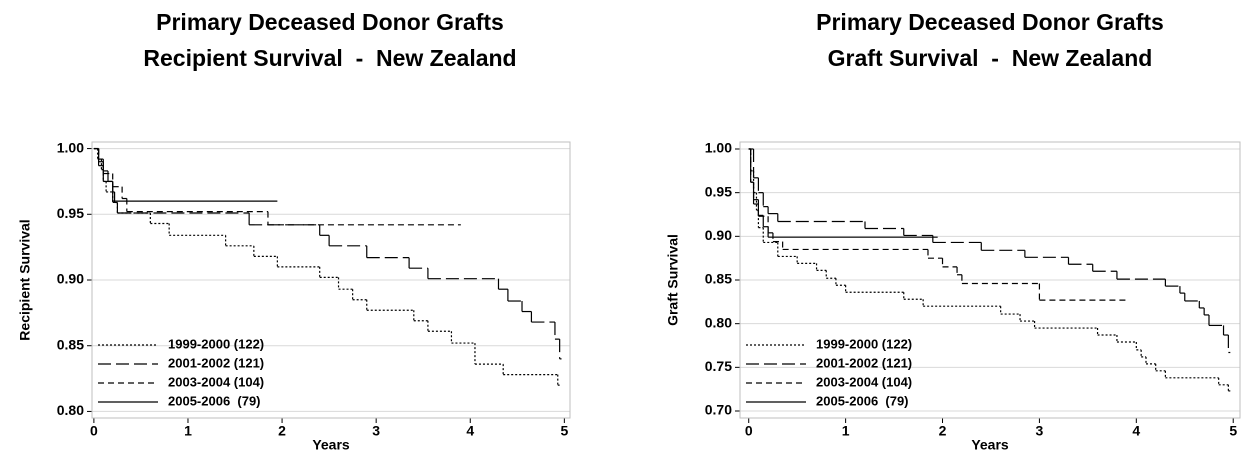 The image size is (1250, 450). I want to click on chart-title: Recipient Survival - New Zealand, so click(329, 58).